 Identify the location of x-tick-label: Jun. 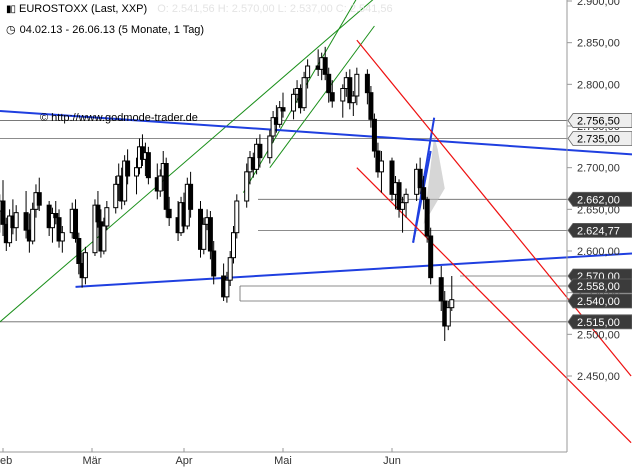
(392, 461).